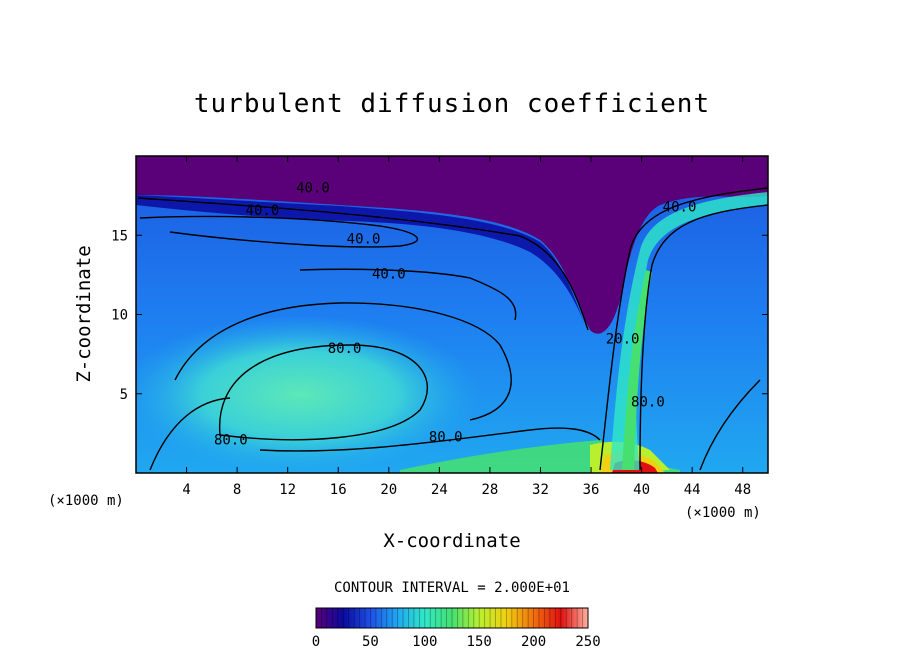 This screenshot has width=904, height=654. Describe the element at coordinates (287, 490) in the screenshot. I see `x-tick-label: 12` at that location.